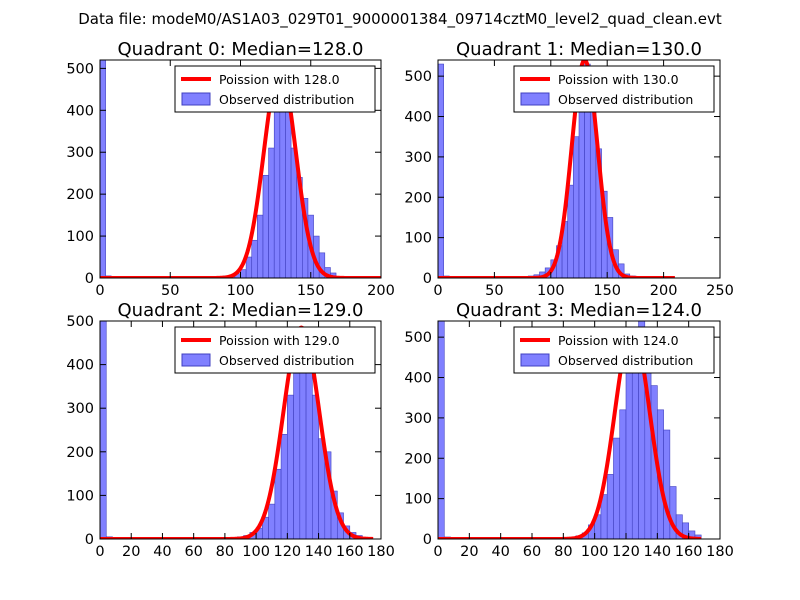  I want to click on panel-title: Quadrant 3: Median=124.0, so click(579, 310).